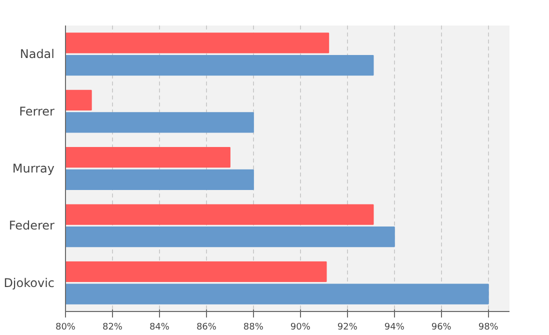 The width and height of the screenshot is (549, 335). Describe the element at coordinates (441, 327) in the screenshot. I see `x-tick-label: 96%` at that location.